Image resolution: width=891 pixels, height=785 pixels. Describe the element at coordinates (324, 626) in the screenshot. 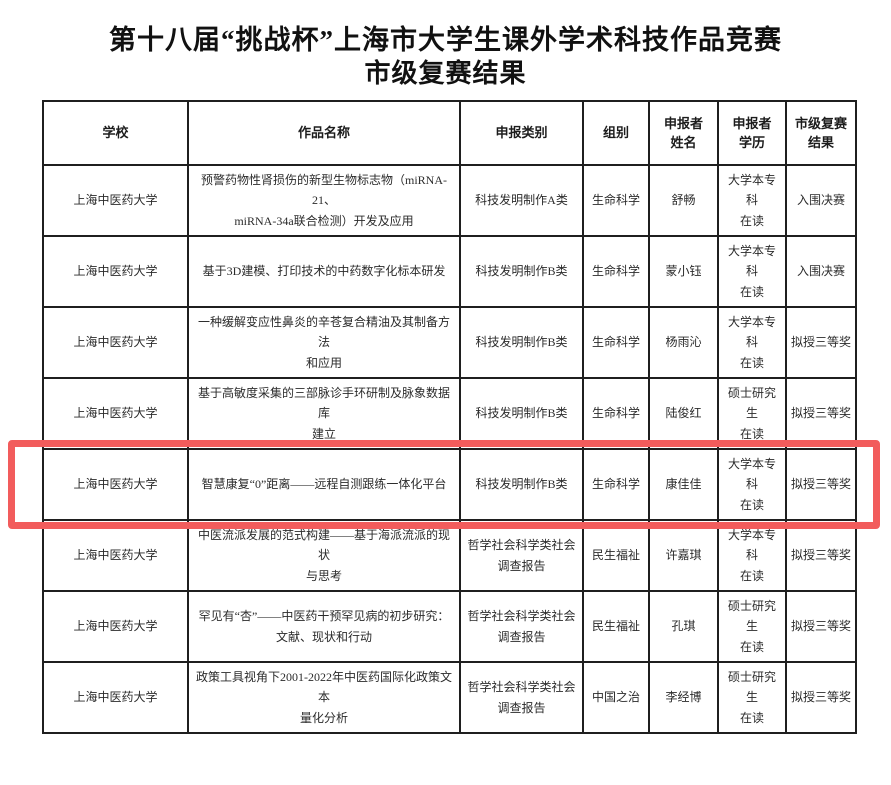

I see `table-cell: 罕见有“杏”——中医药干预罕见病的初步研究： 文献、现状和行动` at that location.